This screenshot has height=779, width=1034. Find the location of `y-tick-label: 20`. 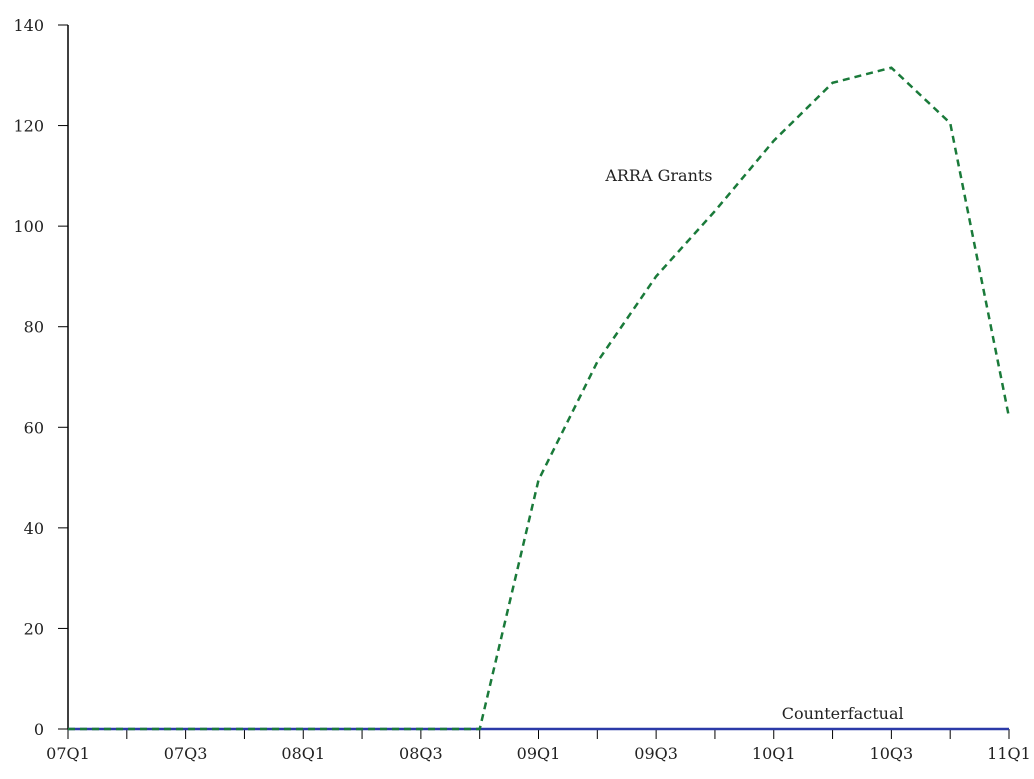

y-tick-label: 20 is located at coordinates (34, 628).